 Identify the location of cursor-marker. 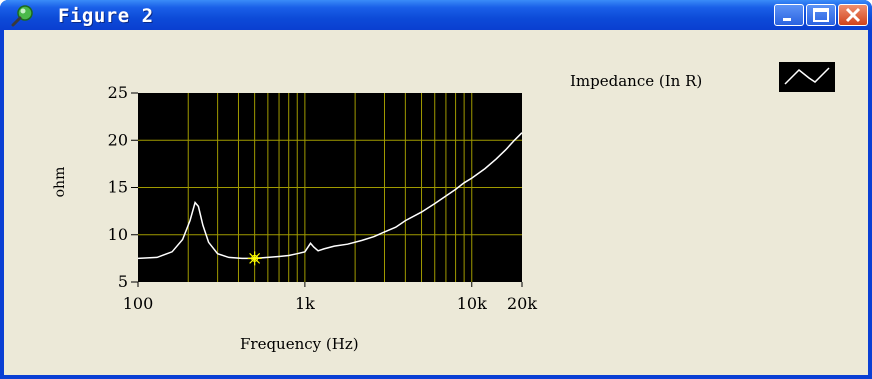
(254, 258).